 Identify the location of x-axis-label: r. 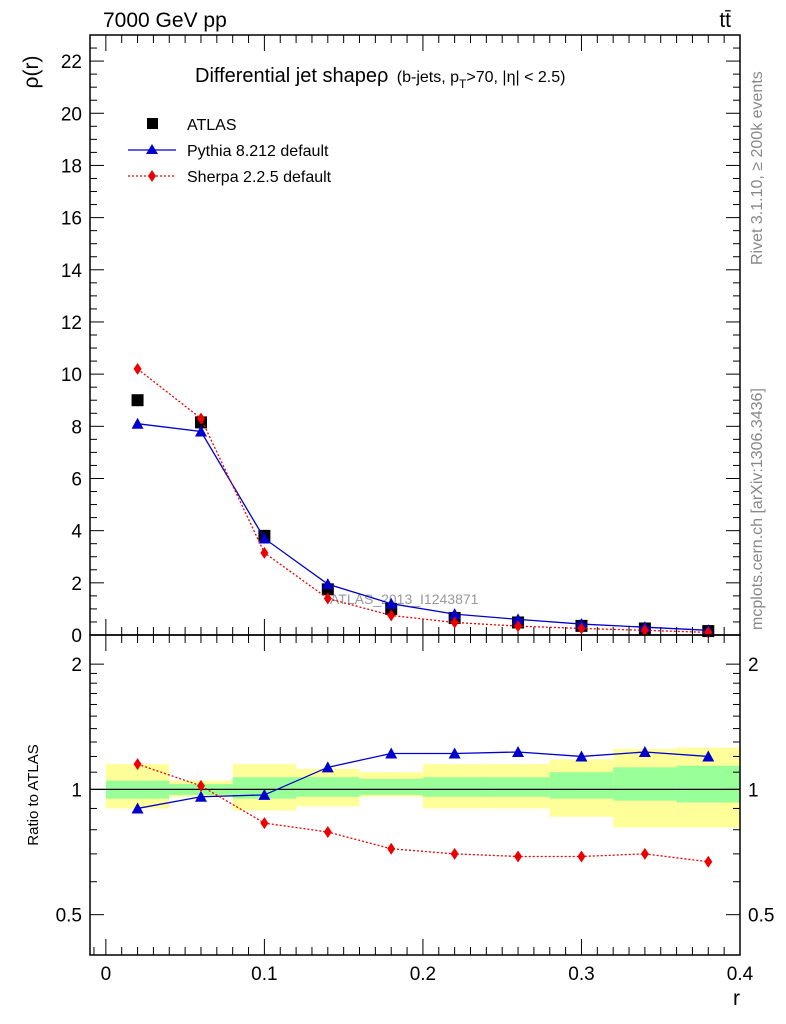
(736, 998).